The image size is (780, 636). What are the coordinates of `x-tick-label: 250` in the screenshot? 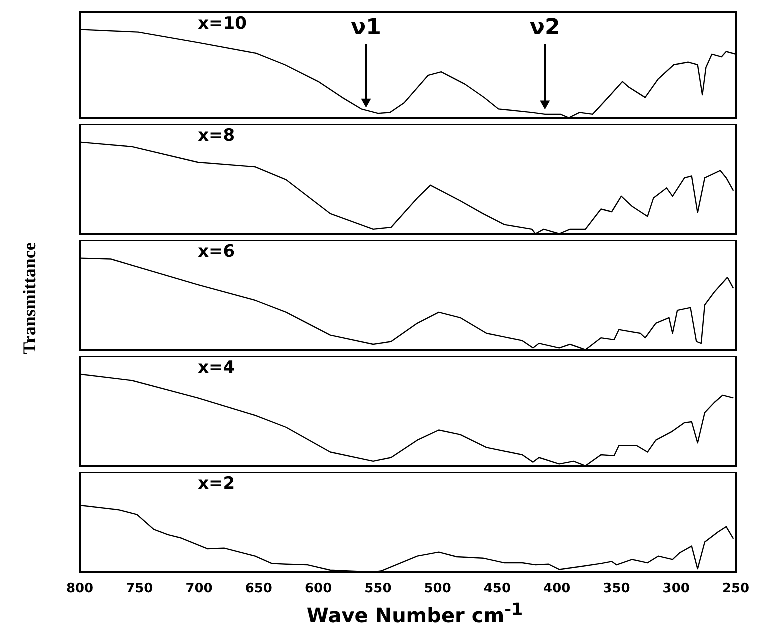 It's located at (736, 589).